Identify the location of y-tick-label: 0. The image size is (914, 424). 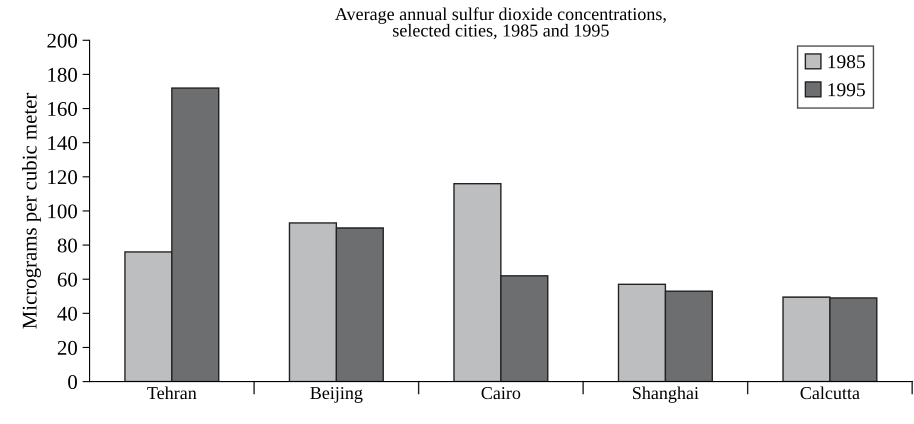
(72, 382).